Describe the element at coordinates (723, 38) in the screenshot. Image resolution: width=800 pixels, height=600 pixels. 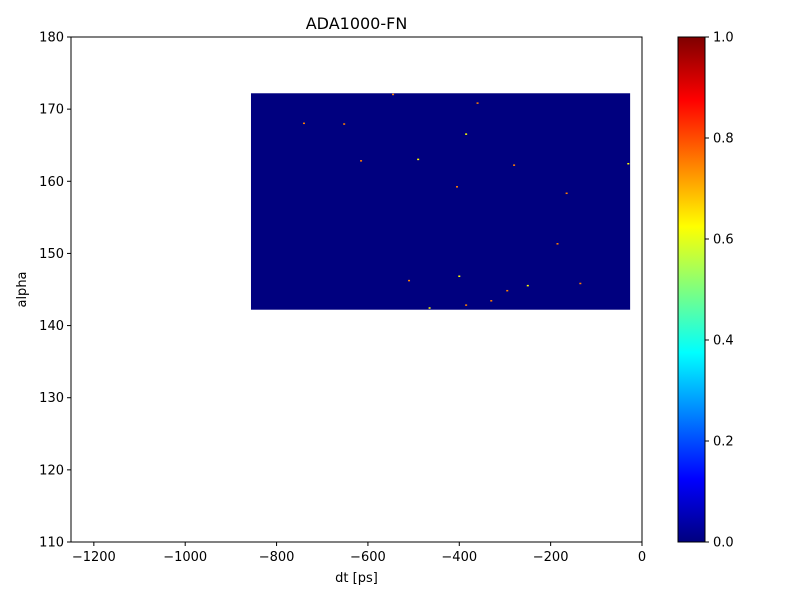
I see `colorbar-tick-label: 1.0` at that location.